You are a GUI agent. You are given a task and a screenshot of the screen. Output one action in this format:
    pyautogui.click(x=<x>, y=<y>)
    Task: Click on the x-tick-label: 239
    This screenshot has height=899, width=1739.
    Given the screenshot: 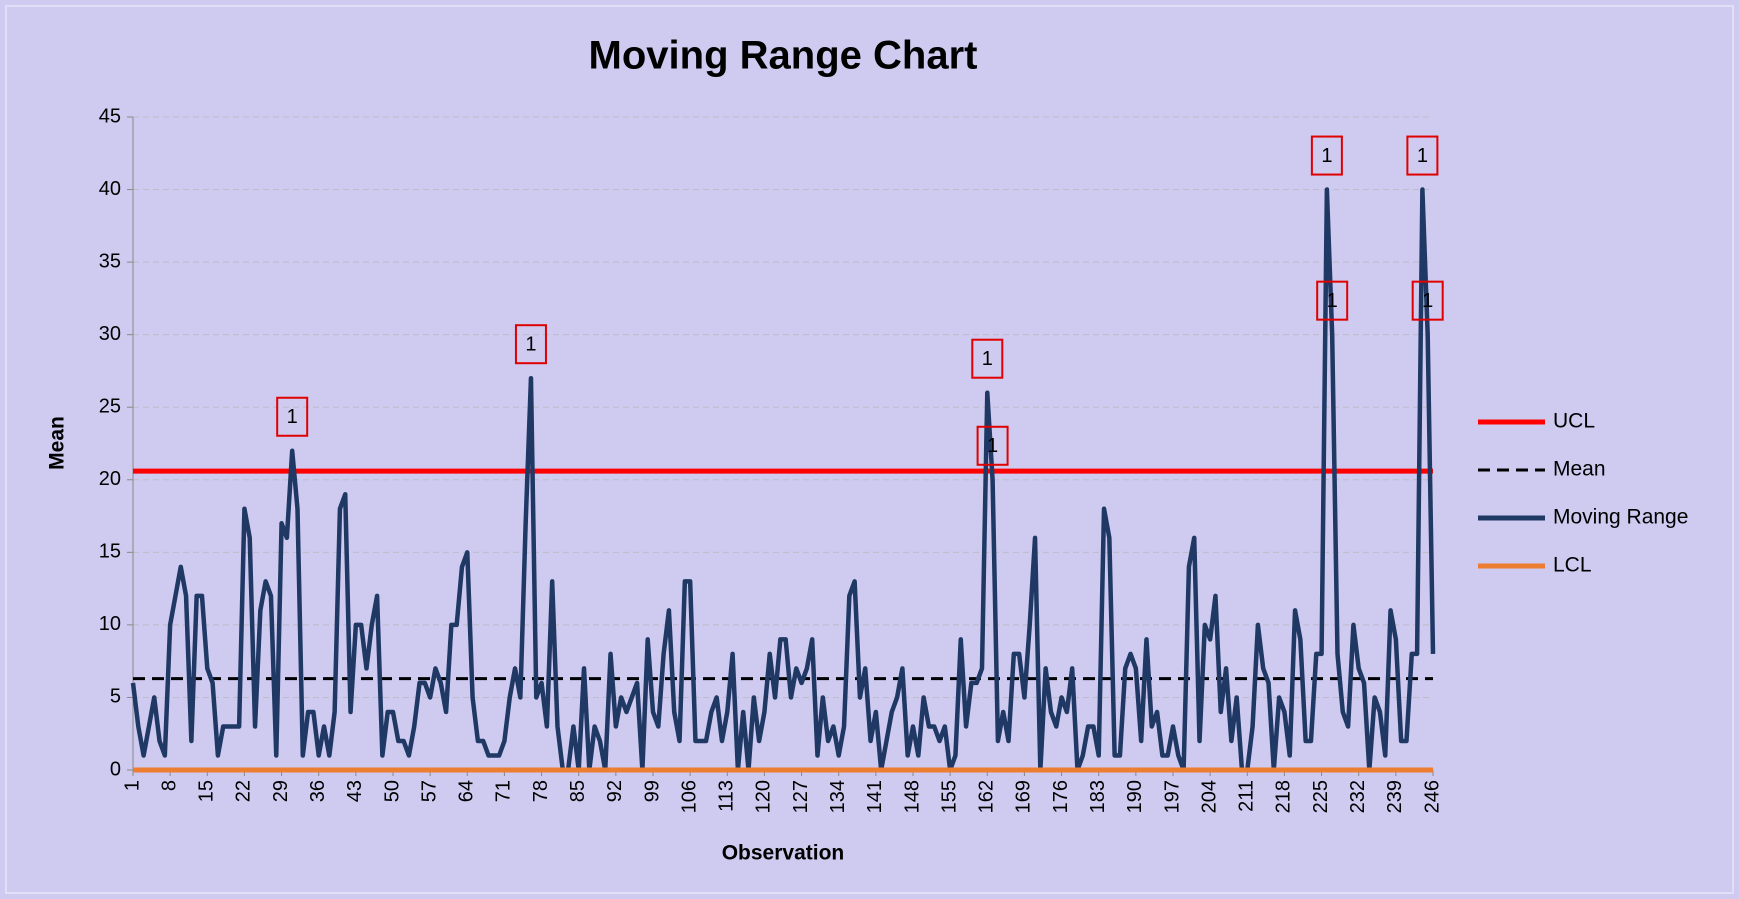 What is the action you would take?
    pyautogui.click(x=1395, y=796)
    